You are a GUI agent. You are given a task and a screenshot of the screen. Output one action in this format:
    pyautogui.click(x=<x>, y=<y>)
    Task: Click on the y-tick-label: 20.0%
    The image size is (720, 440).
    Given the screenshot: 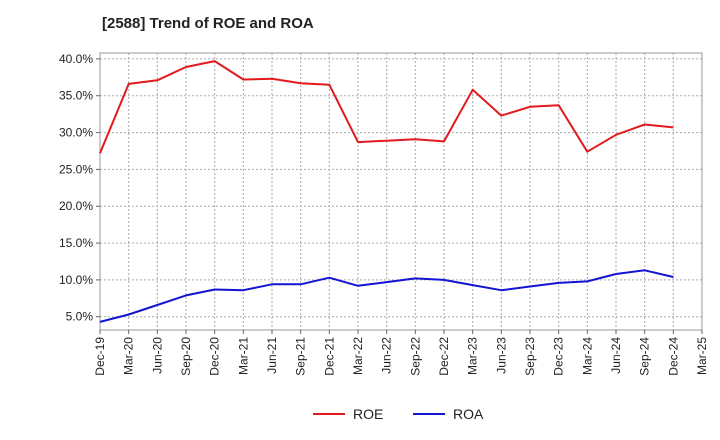 What is the action you would take?
    pyautogui.click(x=76, y=206)
    